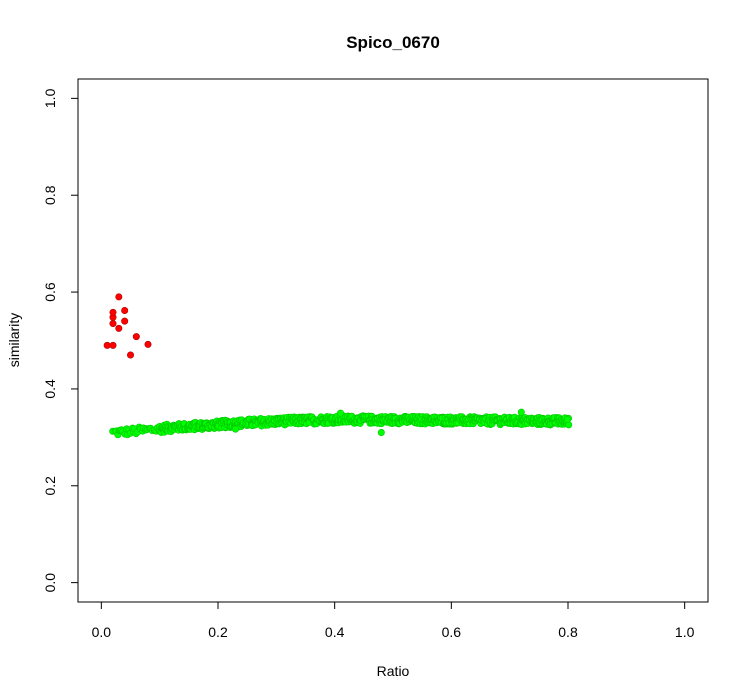  Describe the element at coordinates (50, 195) in the screenshot. I see `y-tick-label: 0.8` at that location.